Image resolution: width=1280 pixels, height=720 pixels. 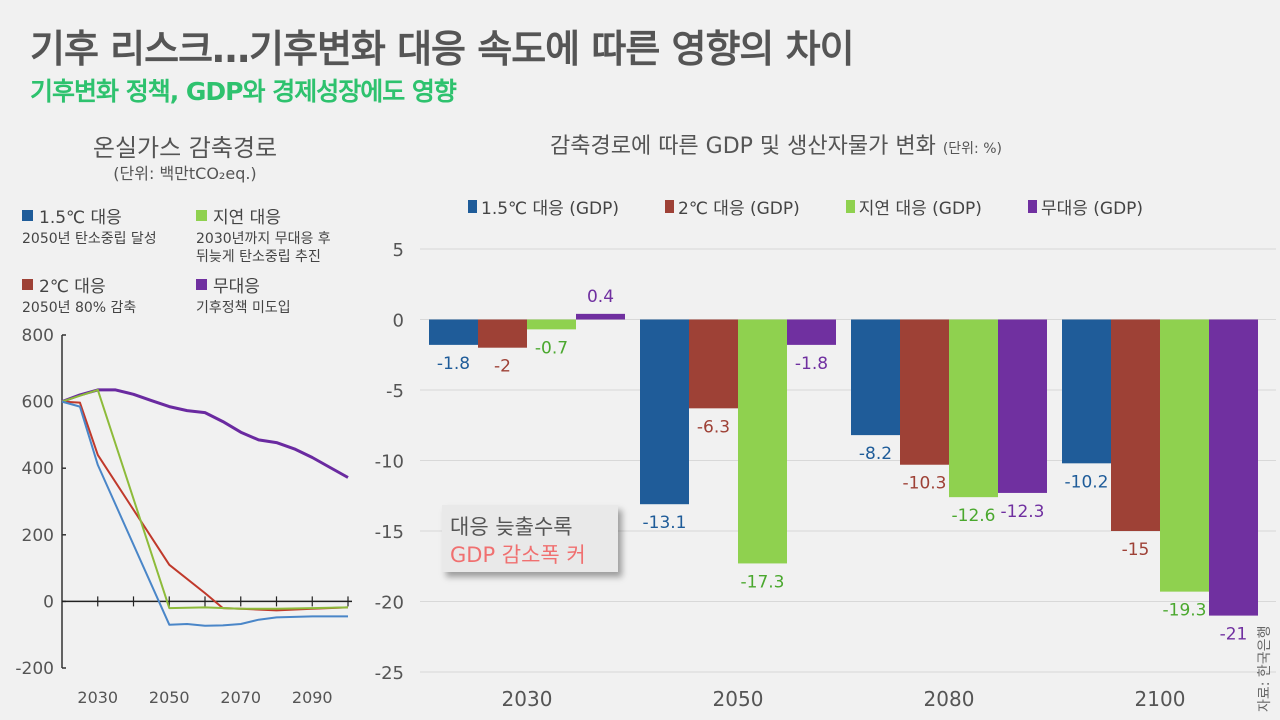 What do you see at coordinates (550, 209) in the screenshot?
I see `legend-label: 1.5℃ 대응 (GDP)` at bounding box center [550, 209].